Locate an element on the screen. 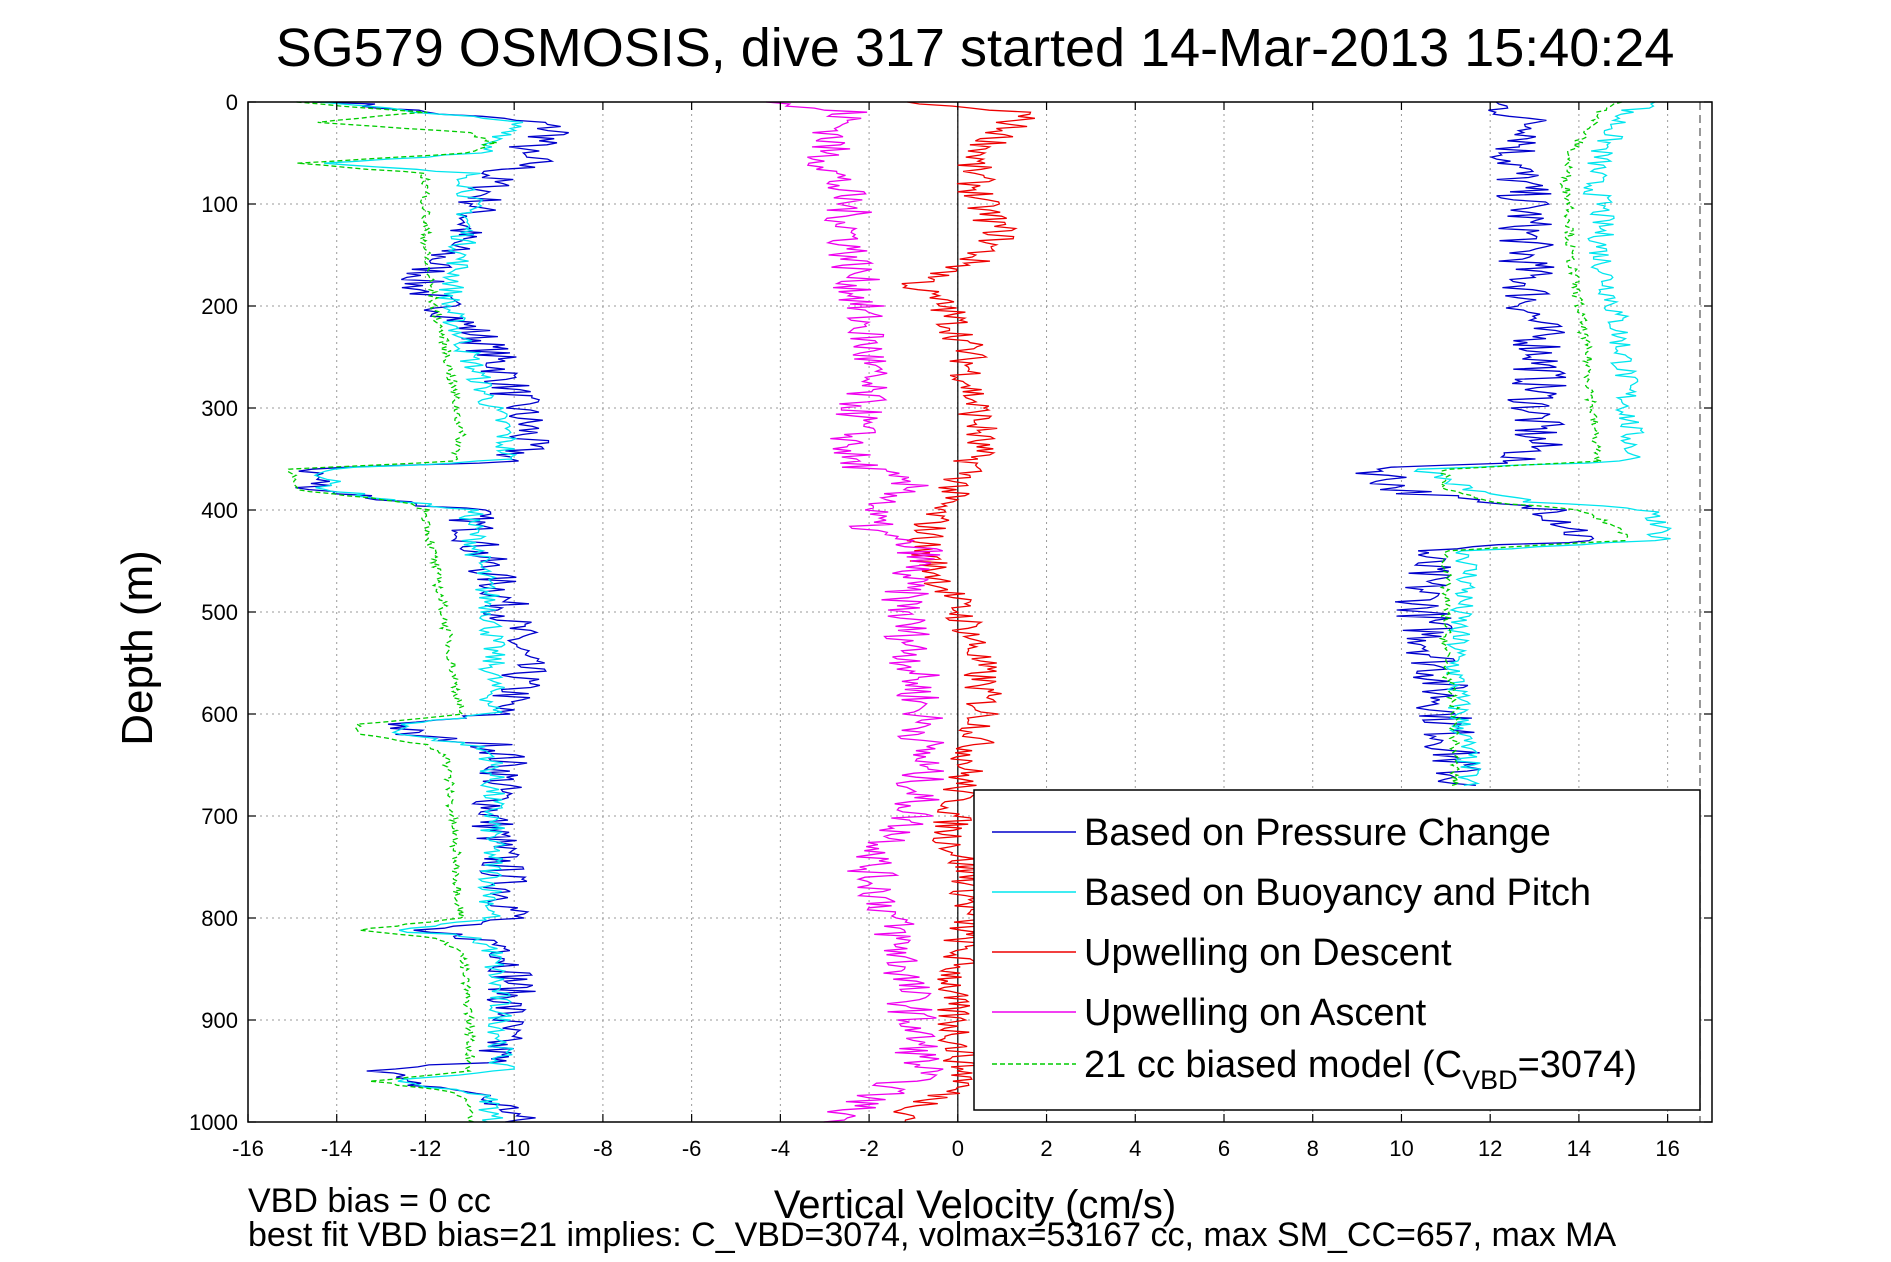  y-tick-label: 300 is located at coordinates (219, 408).